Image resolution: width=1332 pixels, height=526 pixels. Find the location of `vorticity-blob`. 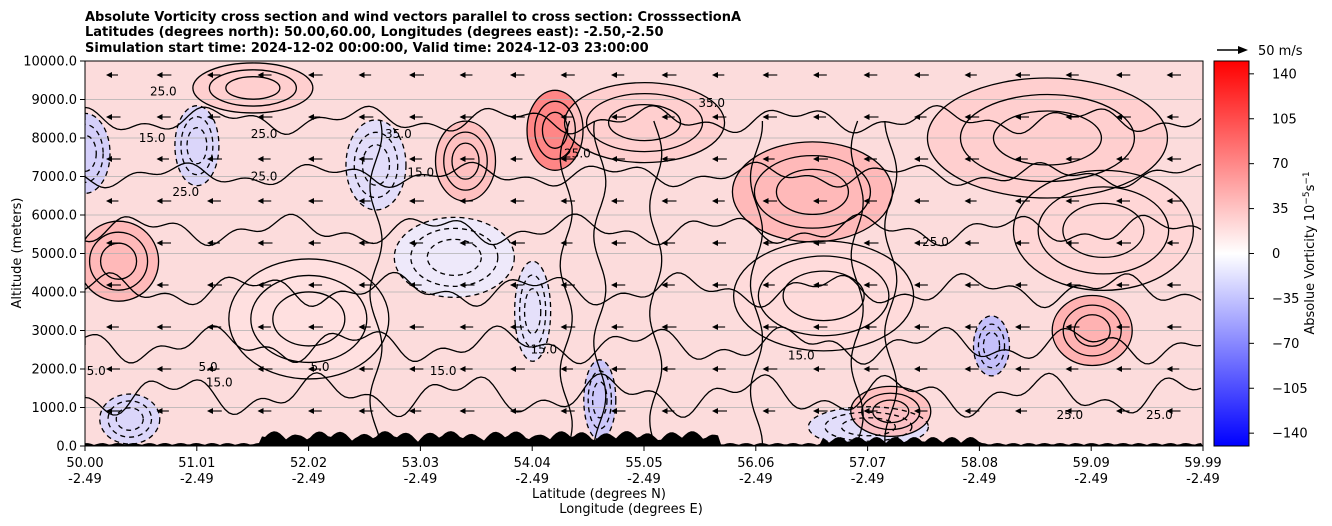

vorticity-blob is located at coordinates (1103, 230).